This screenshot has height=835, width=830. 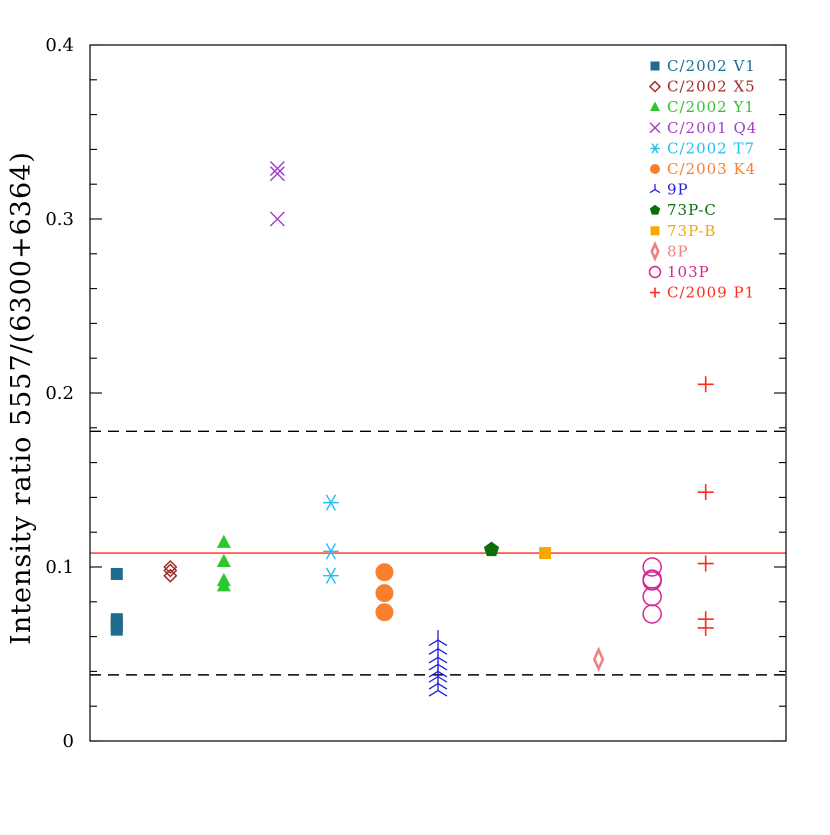 What do you see at coordinates (655, 66) in the screenshot?
I see `legend-marker-c-2002-v1` at bounding box center [655, 66].